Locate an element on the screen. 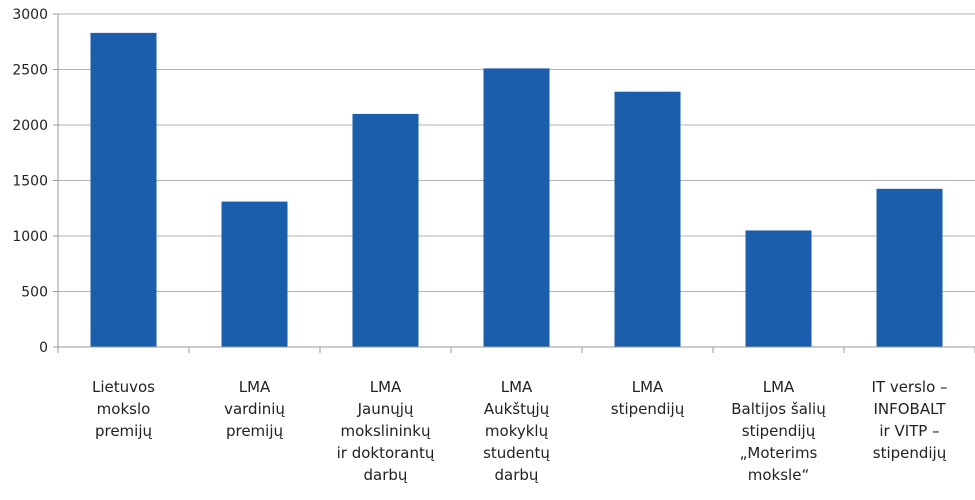 The height and width of the screenshot is (500, 975). y-tick-label: 2000 is located at coordinates (30, 126).